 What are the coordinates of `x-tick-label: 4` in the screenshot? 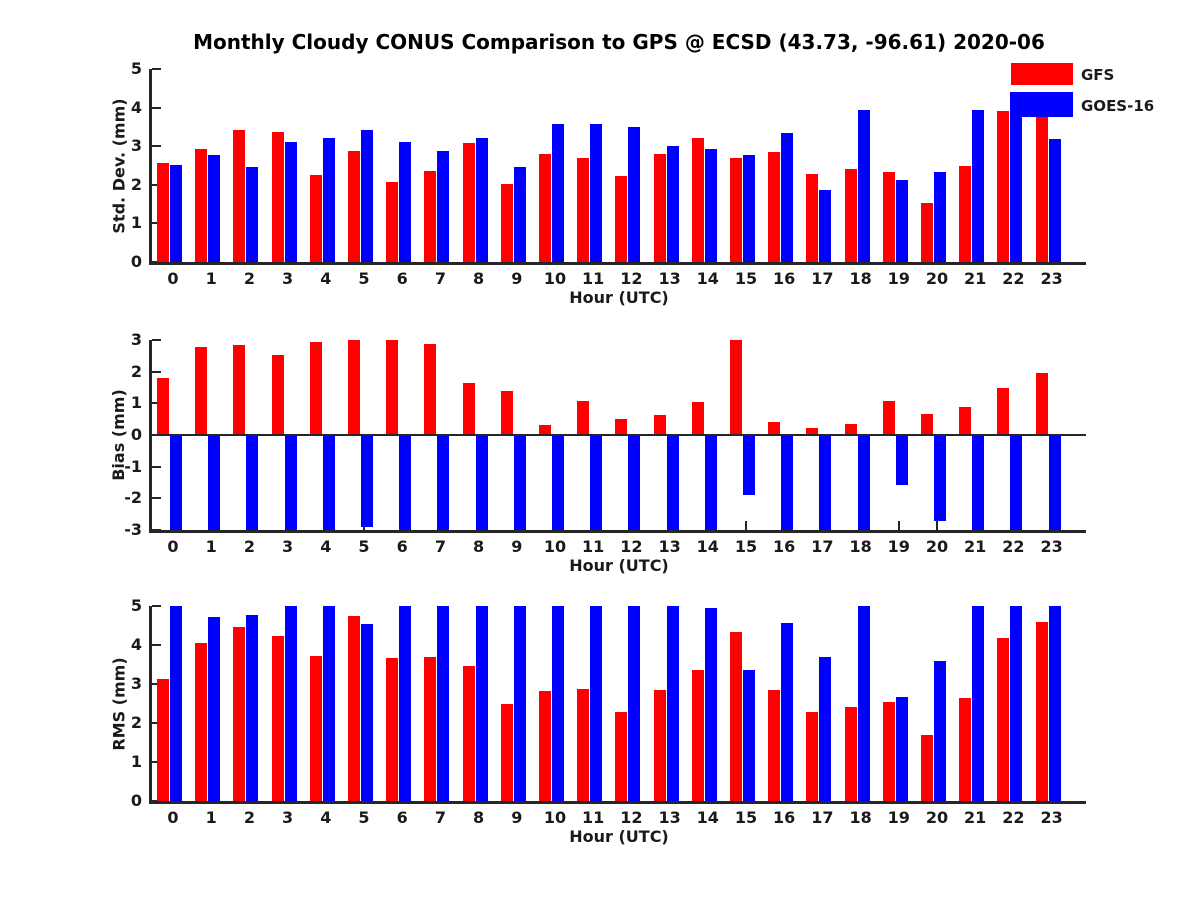 It's located at (326, 546).